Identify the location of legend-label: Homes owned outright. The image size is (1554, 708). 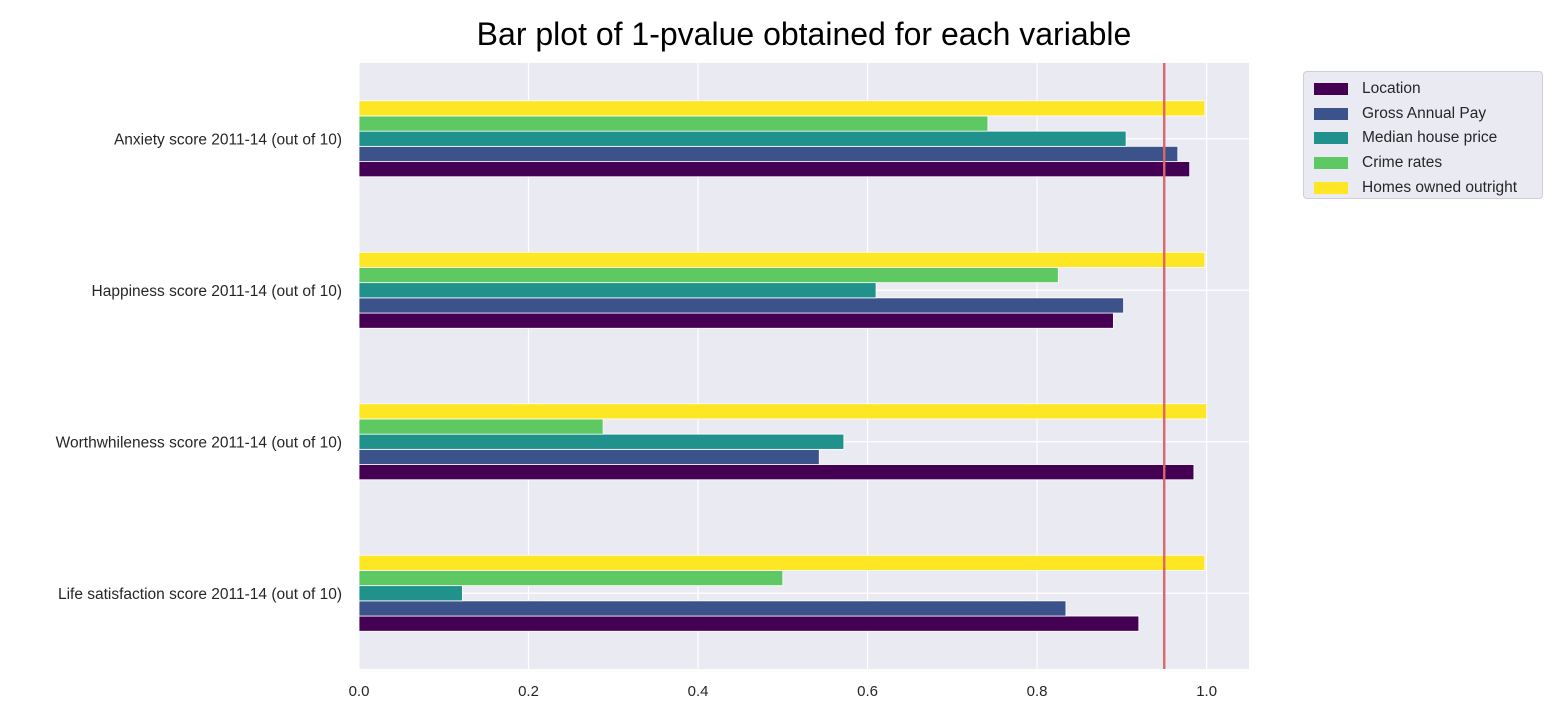
(1440, 187).